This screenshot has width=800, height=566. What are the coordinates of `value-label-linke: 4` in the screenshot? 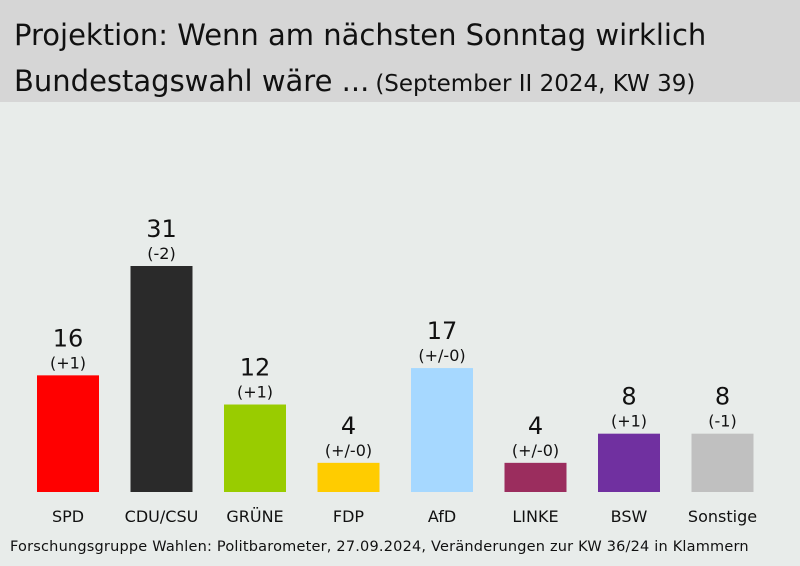 It's located at (535, 426).